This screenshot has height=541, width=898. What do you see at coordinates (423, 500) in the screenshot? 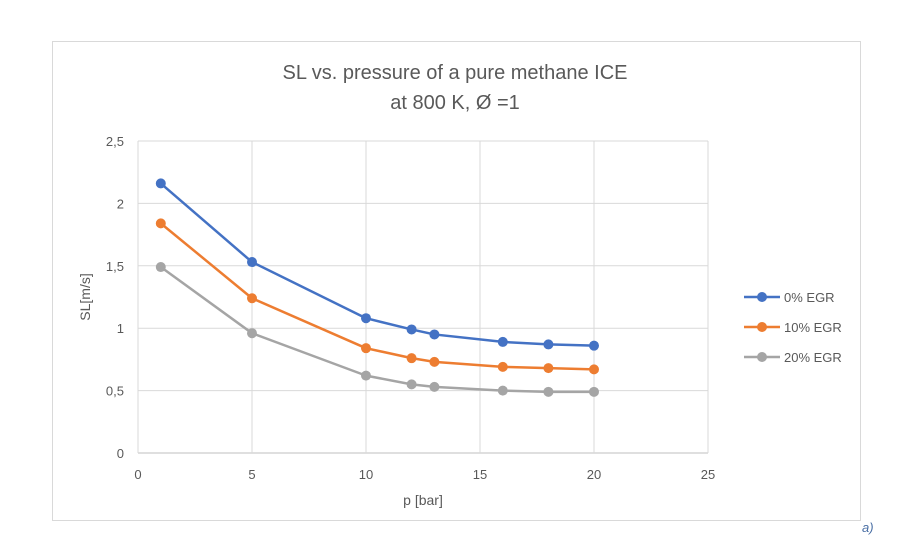
I see `x-axis-title: p [bar]` at bounding box center [423, 500].